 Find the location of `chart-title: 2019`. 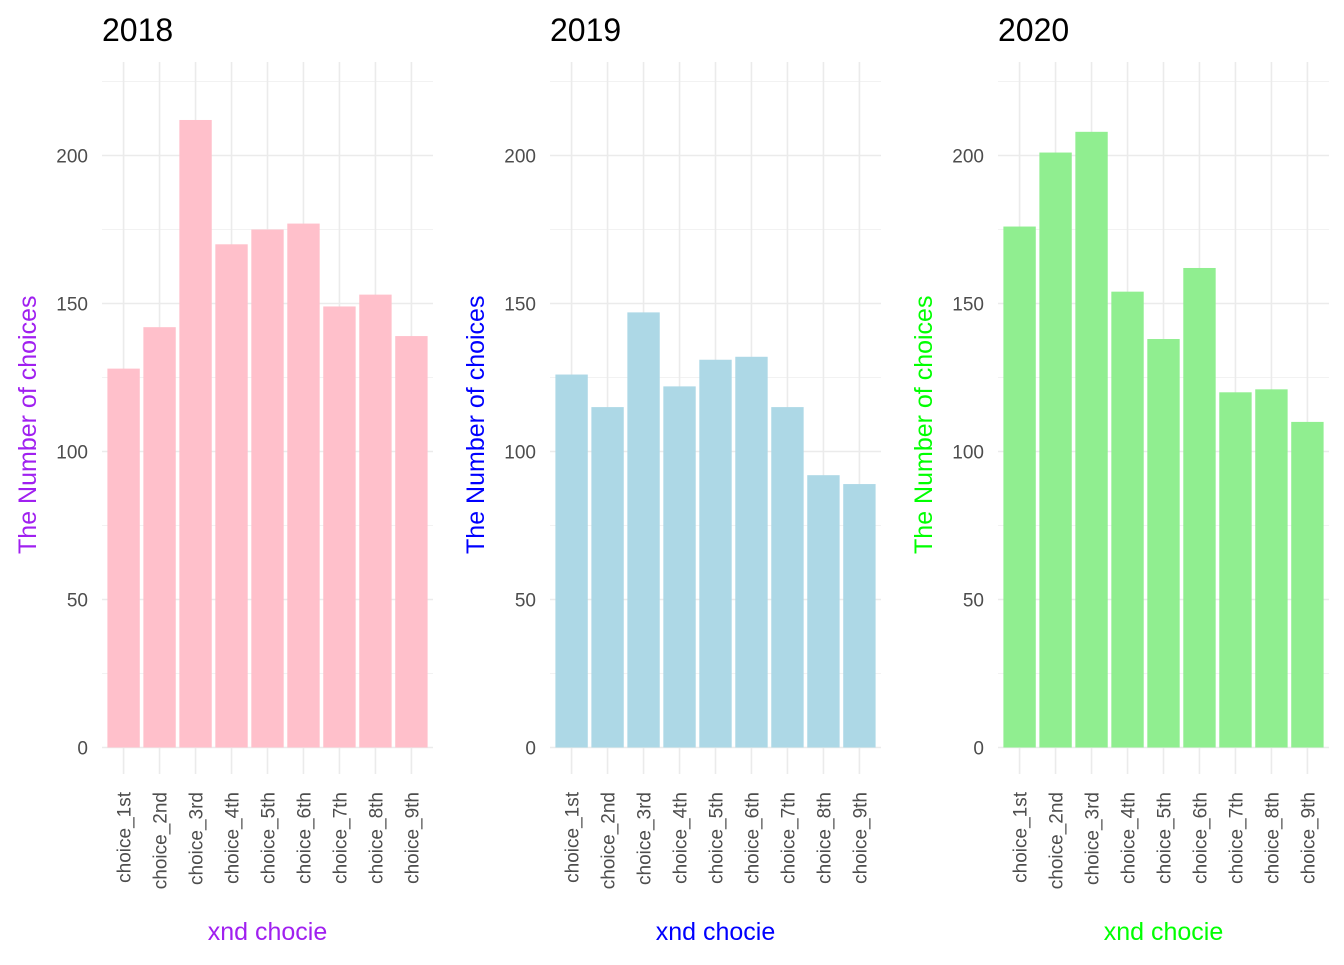

chart-title: 2019 is located at coordinates (585, 30).